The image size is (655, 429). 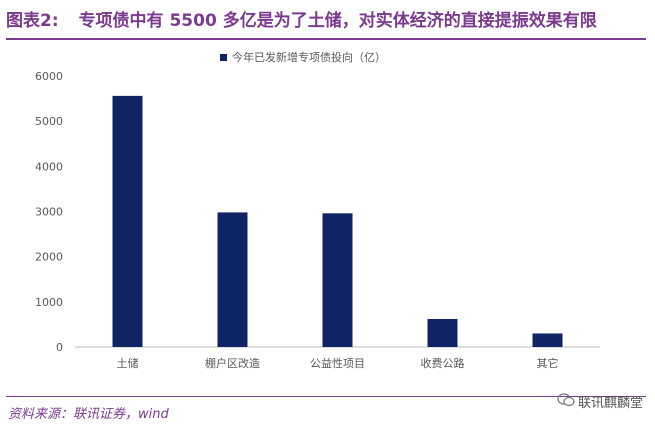 What do you see at coordinates (128, 363) in the screenshot?
I see `x-tick-label: 土储` at bounding box center [128, 363].